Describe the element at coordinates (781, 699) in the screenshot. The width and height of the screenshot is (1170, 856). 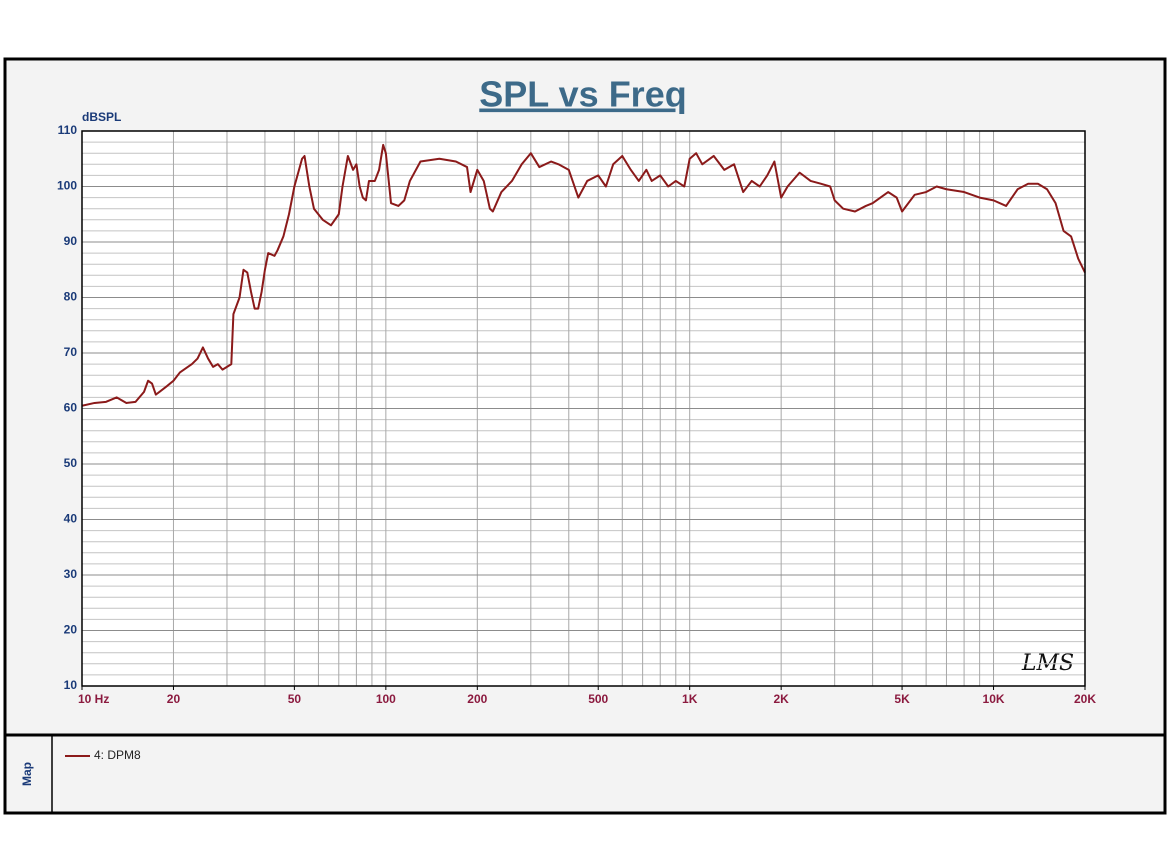
I see `x-tick-label: 2K` at that location.